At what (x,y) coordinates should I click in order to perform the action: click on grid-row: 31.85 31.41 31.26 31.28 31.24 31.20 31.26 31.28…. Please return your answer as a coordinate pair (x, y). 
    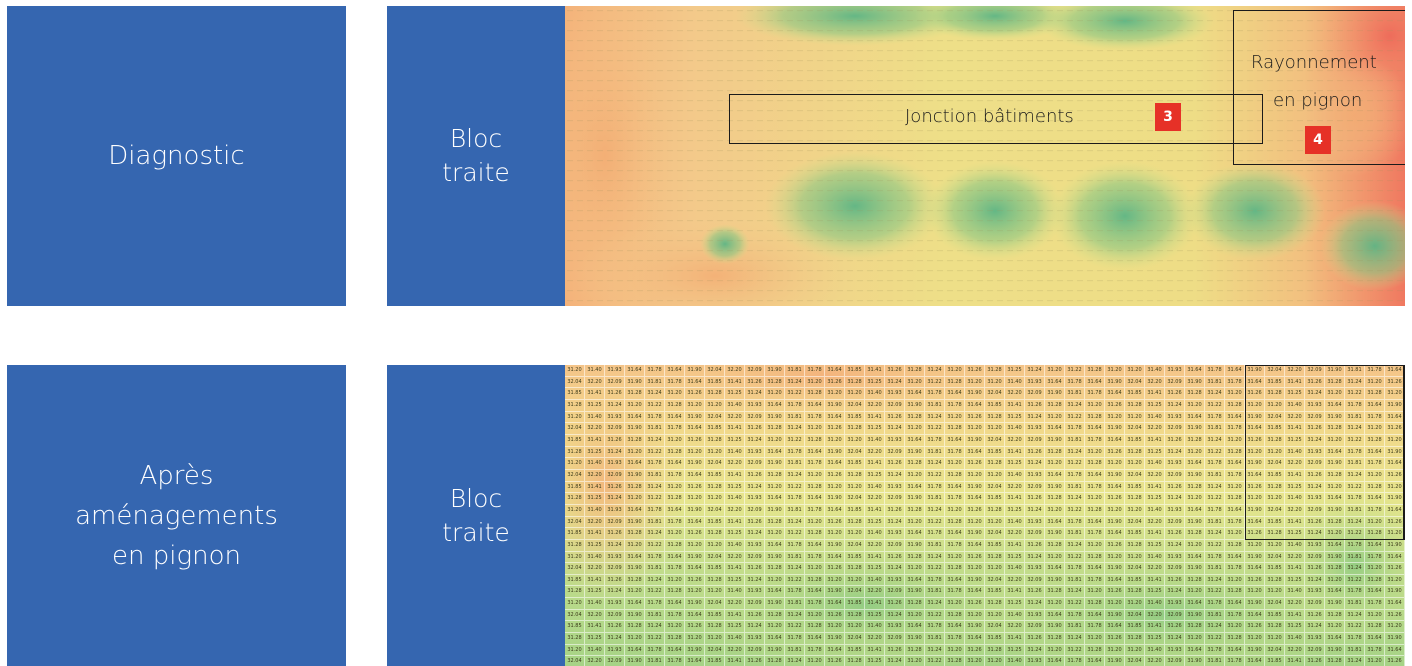
    Looking at the image, I should click on (985, 487).